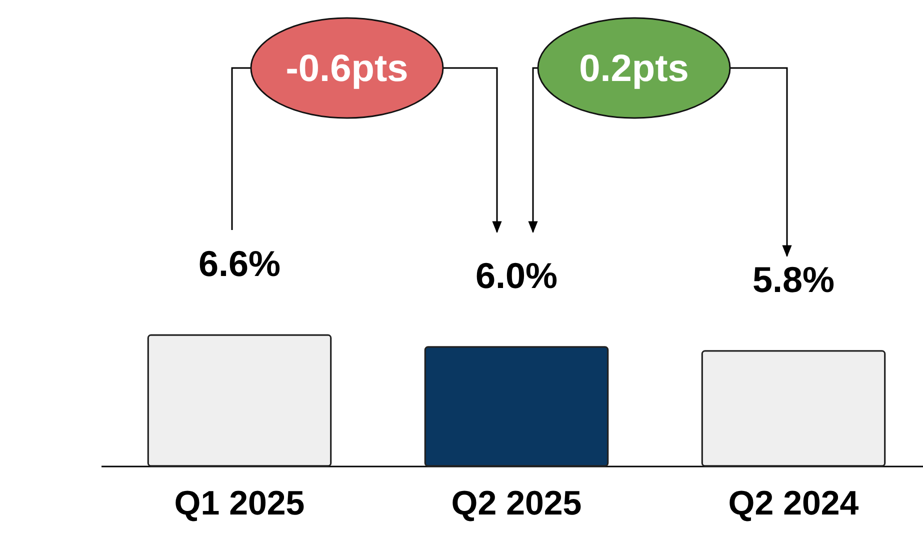 The width and height of the screenshot is (923, 543). What do you see at coordinates (516, 275) in the screenshot?
I see `data-label: 6.0%` at bounding box center [516, 275].